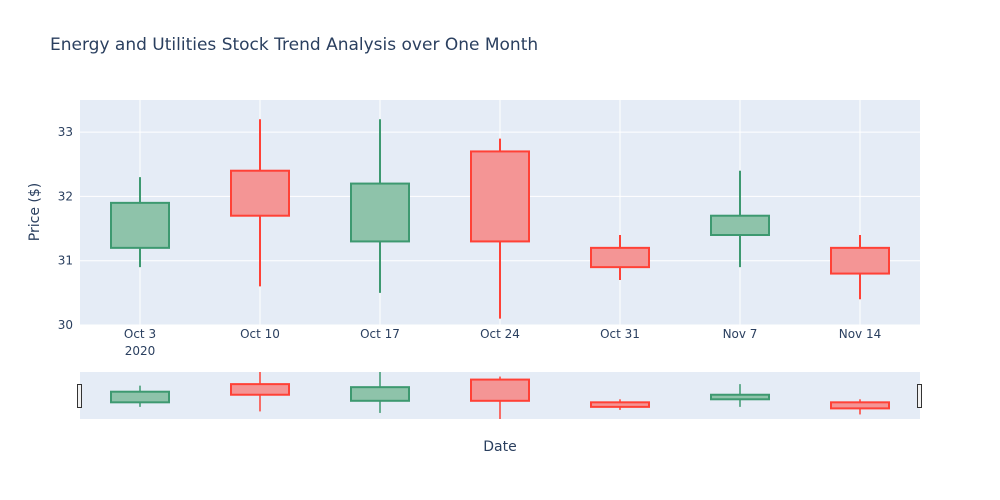  What do you see at coordinates (620, 334) in the screenshot?
I see `x-tick-label: Oct 31` at bounding box center [620, 334].